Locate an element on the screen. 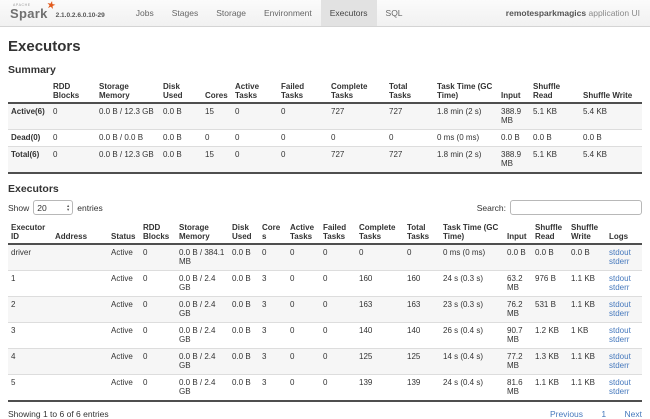  spark-star-icon: ★ is located at coordinates (51, 5).